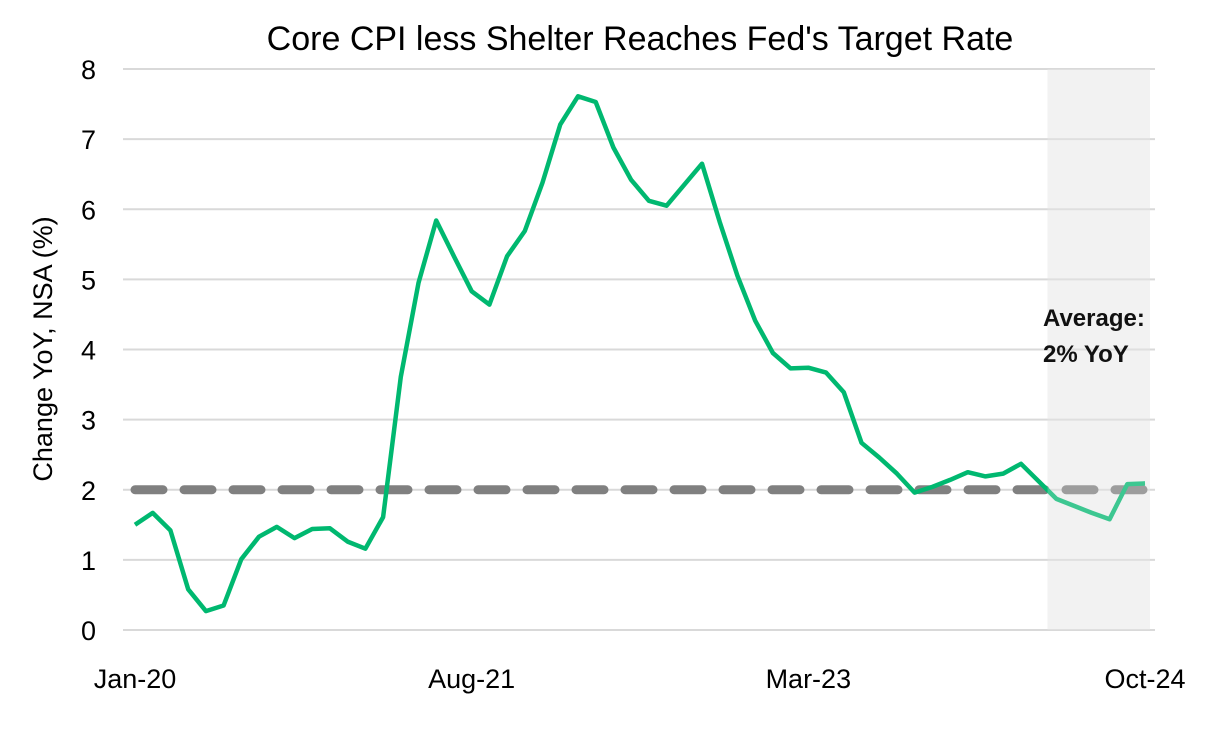 The width and height of the screenshot is (1206, 731). What do you see at coordinates (88, 491) in the screenshot?
I see `y-tick-label: 2` at bounding box center [88, 491].